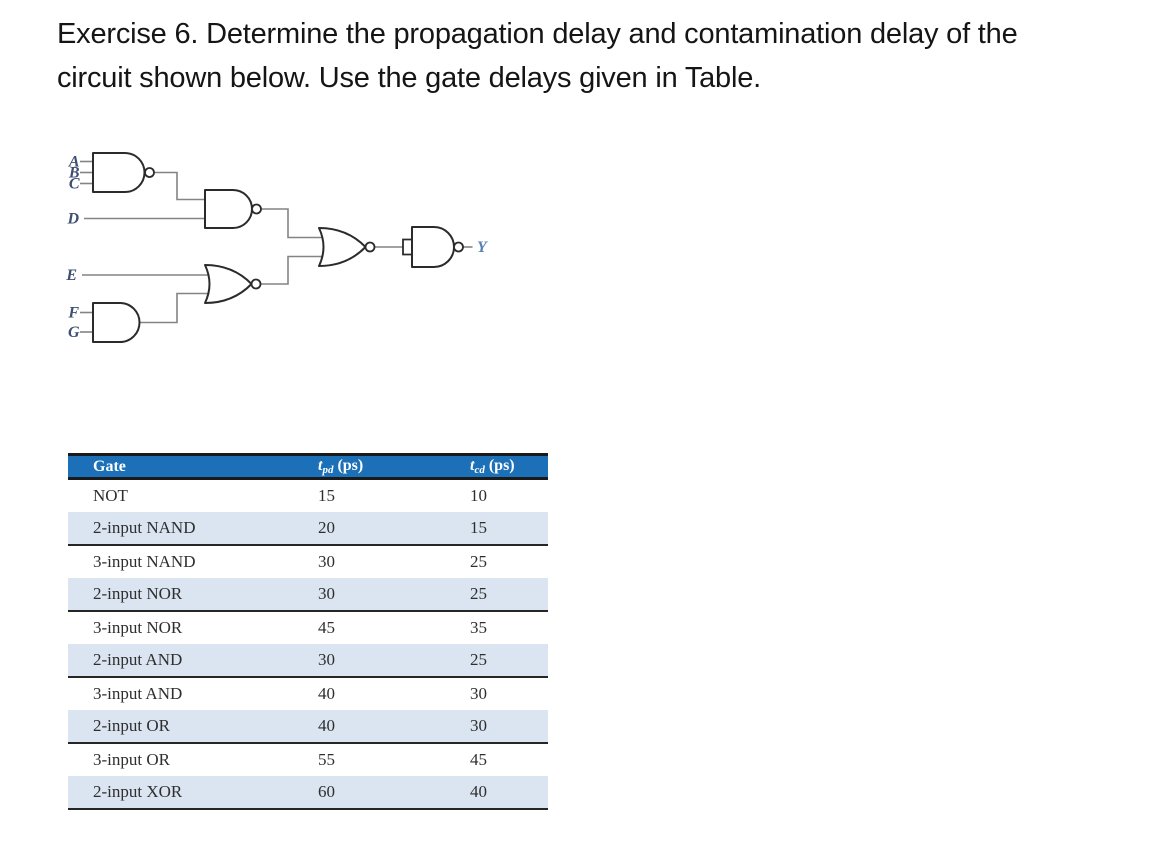  Describe the element at coordinates (308, 495) in the screenshot. I see `table-row: NOT 15 10` at that location.